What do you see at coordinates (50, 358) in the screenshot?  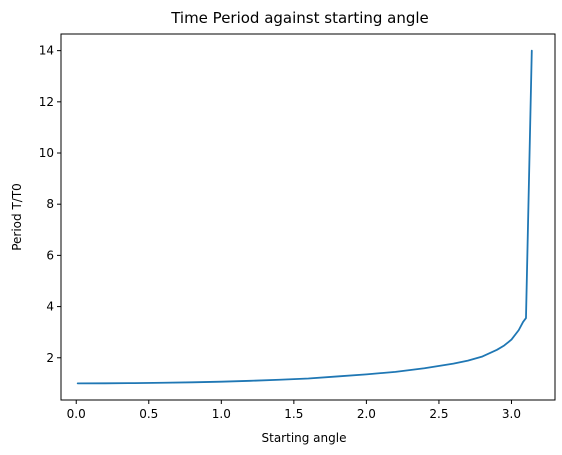 I see `y-tick-label: 2` at bounding box center [50, 358].